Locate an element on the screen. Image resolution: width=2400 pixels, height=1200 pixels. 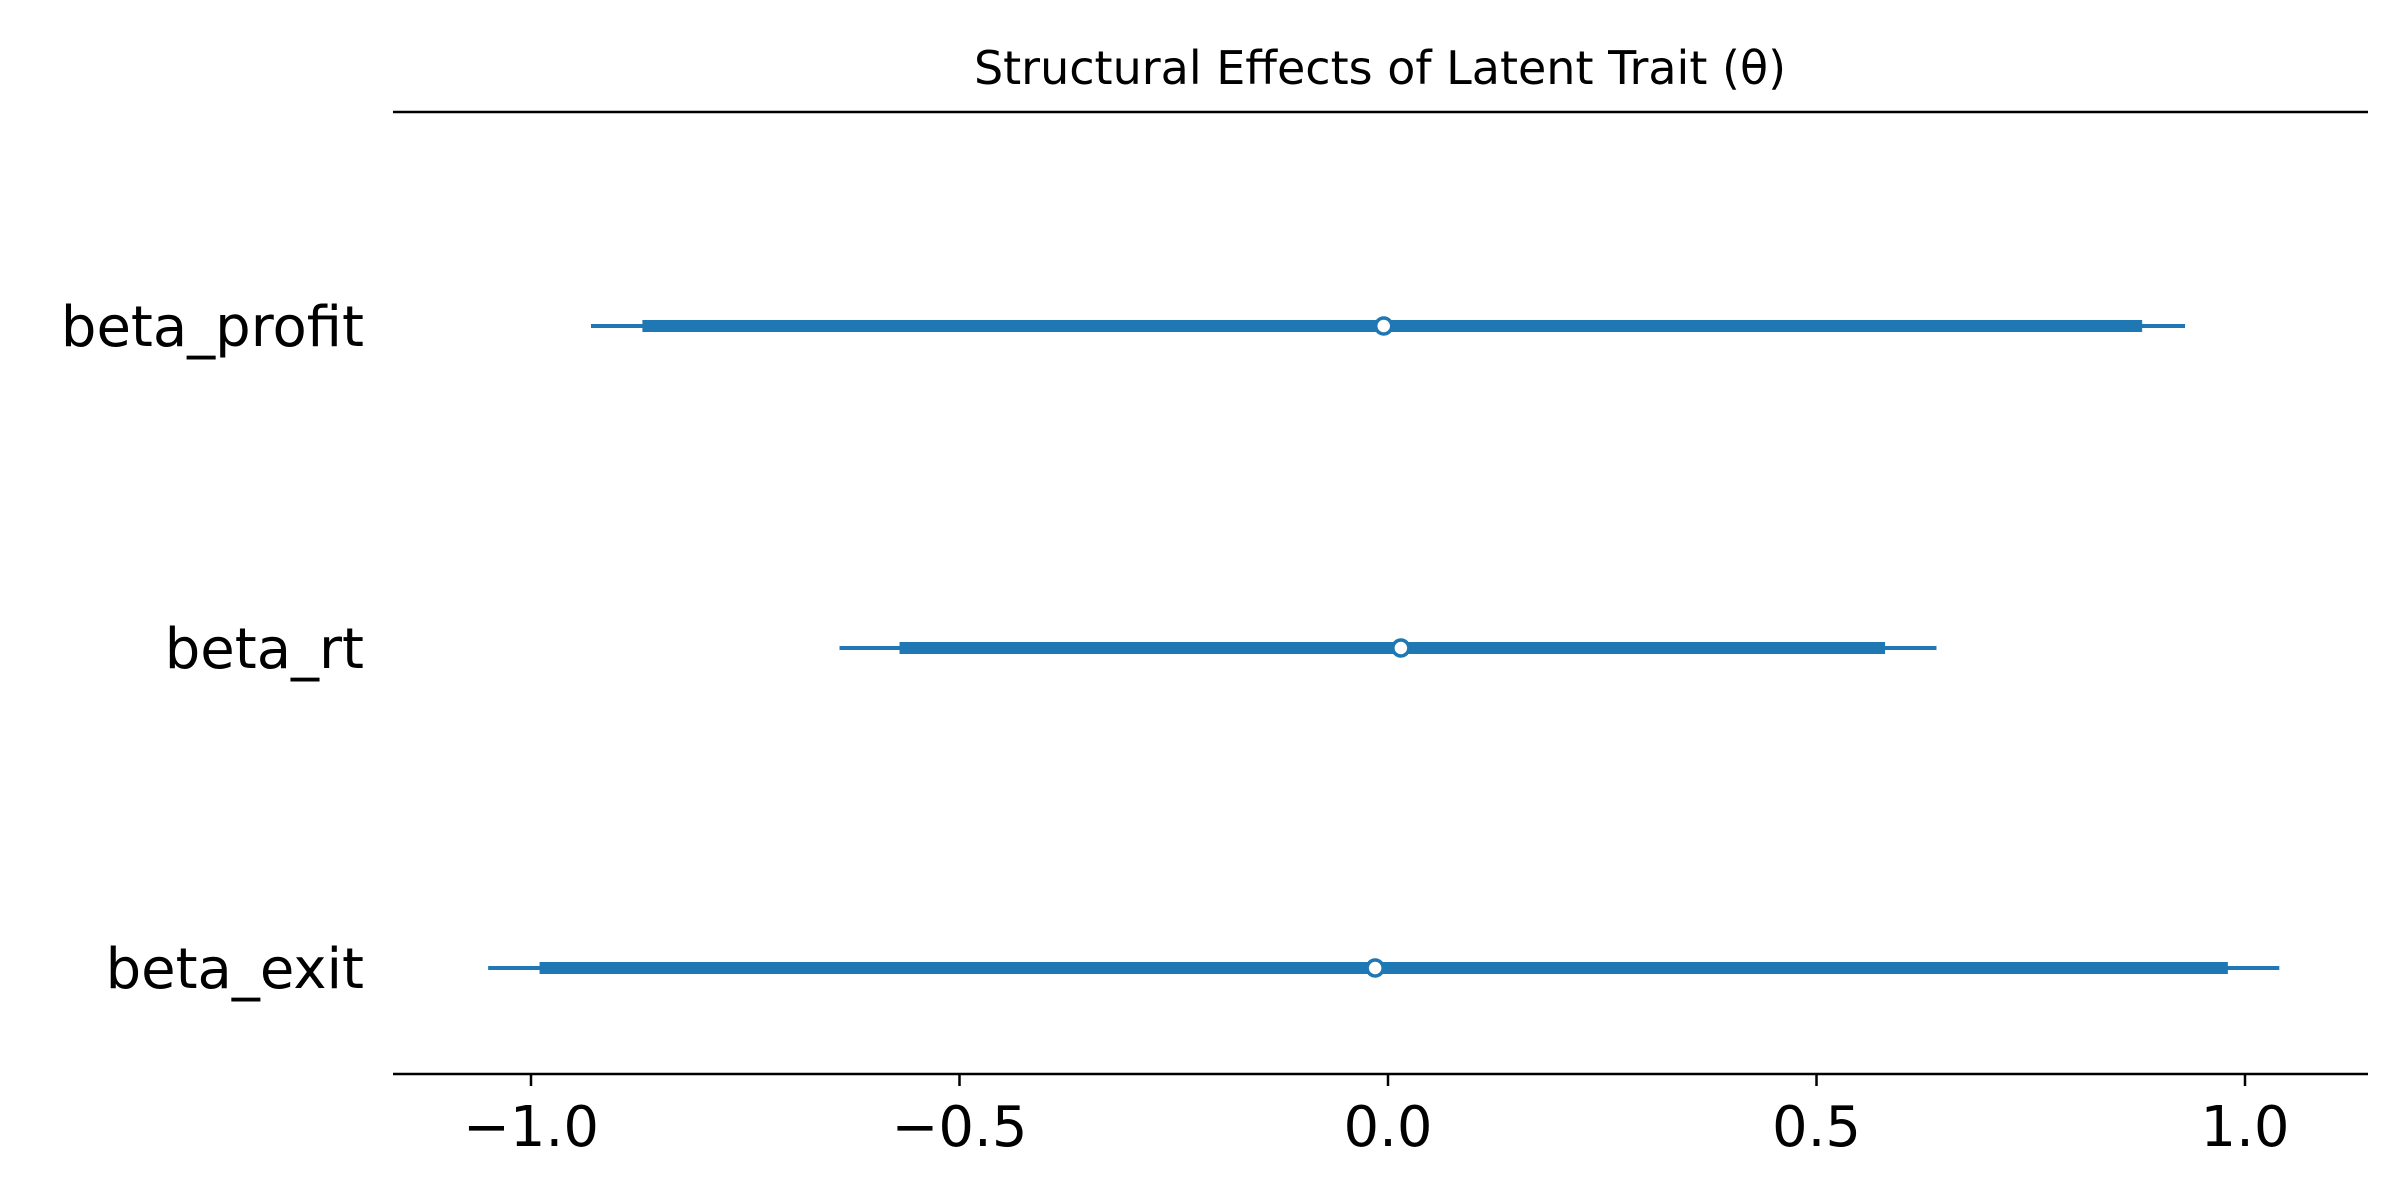
parameter-labels: beta_profit beta_rt beta_exit is located at coordinates (212, 648).